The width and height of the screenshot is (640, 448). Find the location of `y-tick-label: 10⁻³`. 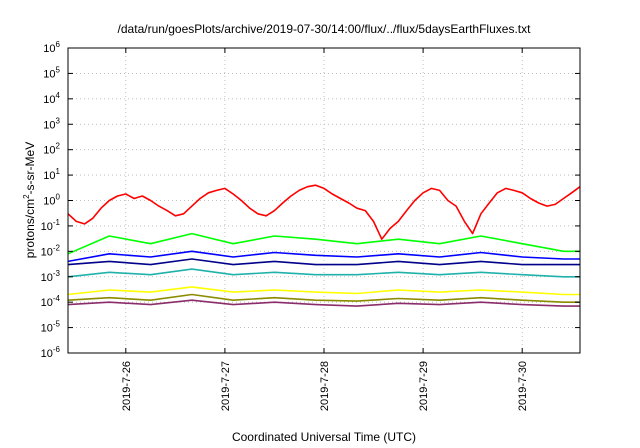

y-tick-label: 10⁻³ is located at coordinates (51, 276).